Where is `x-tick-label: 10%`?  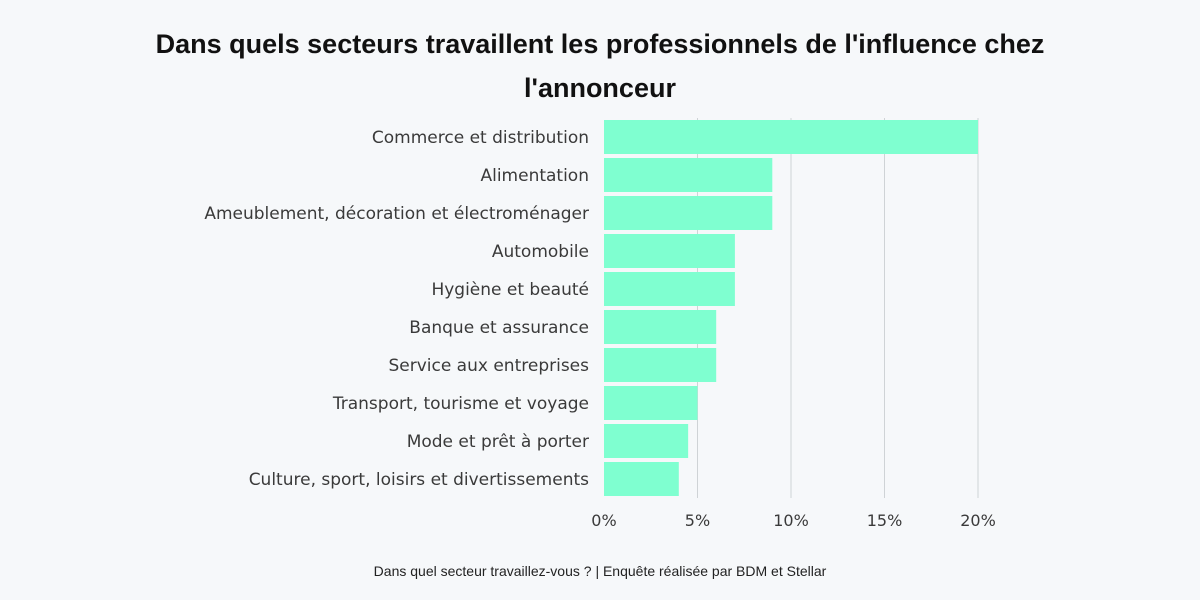 x-tick-label: 10% is located at coordinates (791, 520).